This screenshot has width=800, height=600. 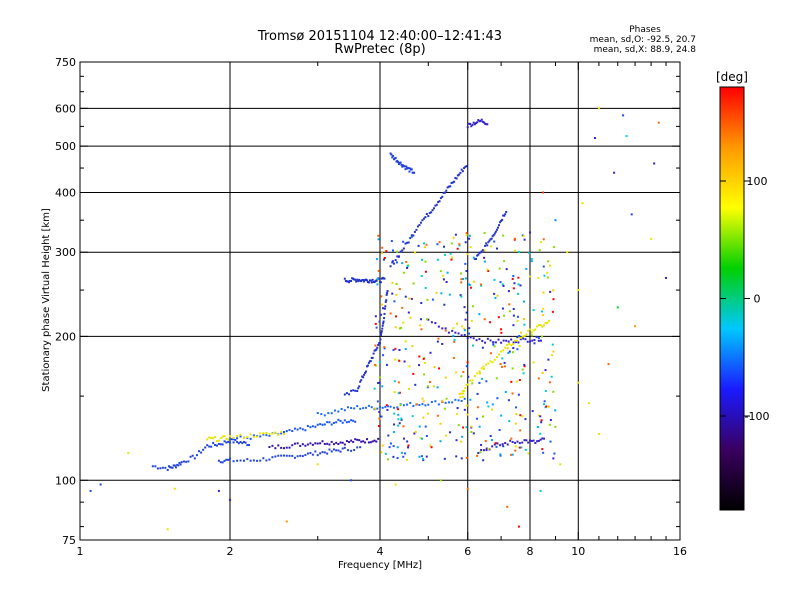 I want to click on stats-header: Phases, so click(x=645, y=30).